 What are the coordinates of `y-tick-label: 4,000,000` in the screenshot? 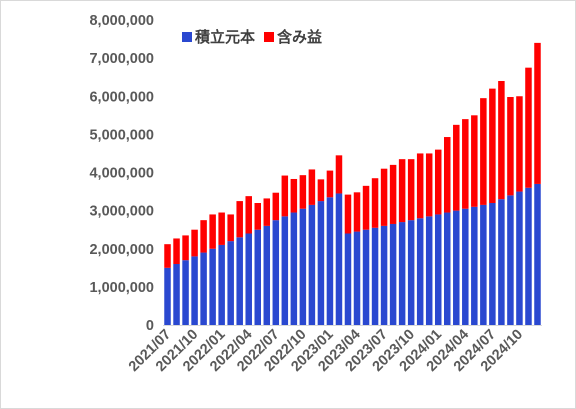 It's located at (121, 174).